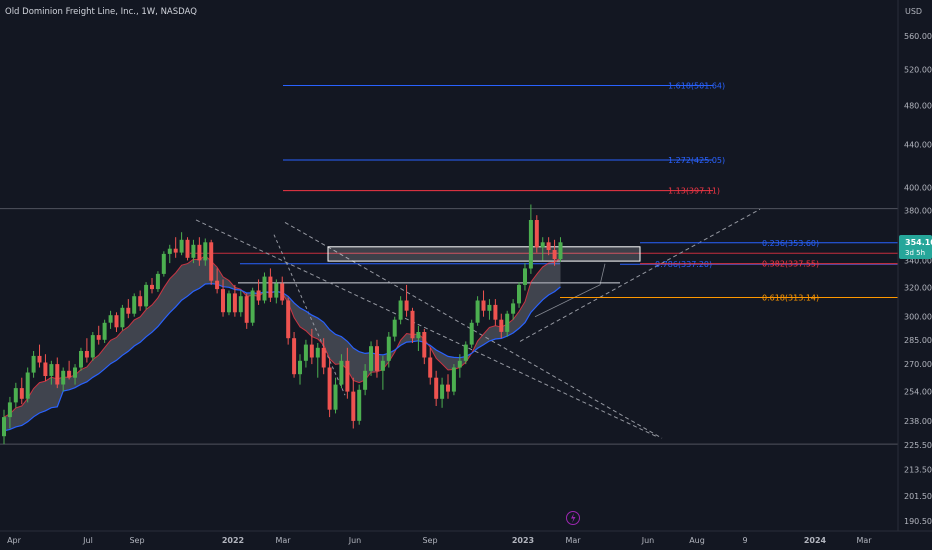 This screenshot has height=550, width=932. Describe the element at coordinates (790, 264) in the screenshot. I see `fib-level-label: 0.382(337.55)` at that location.